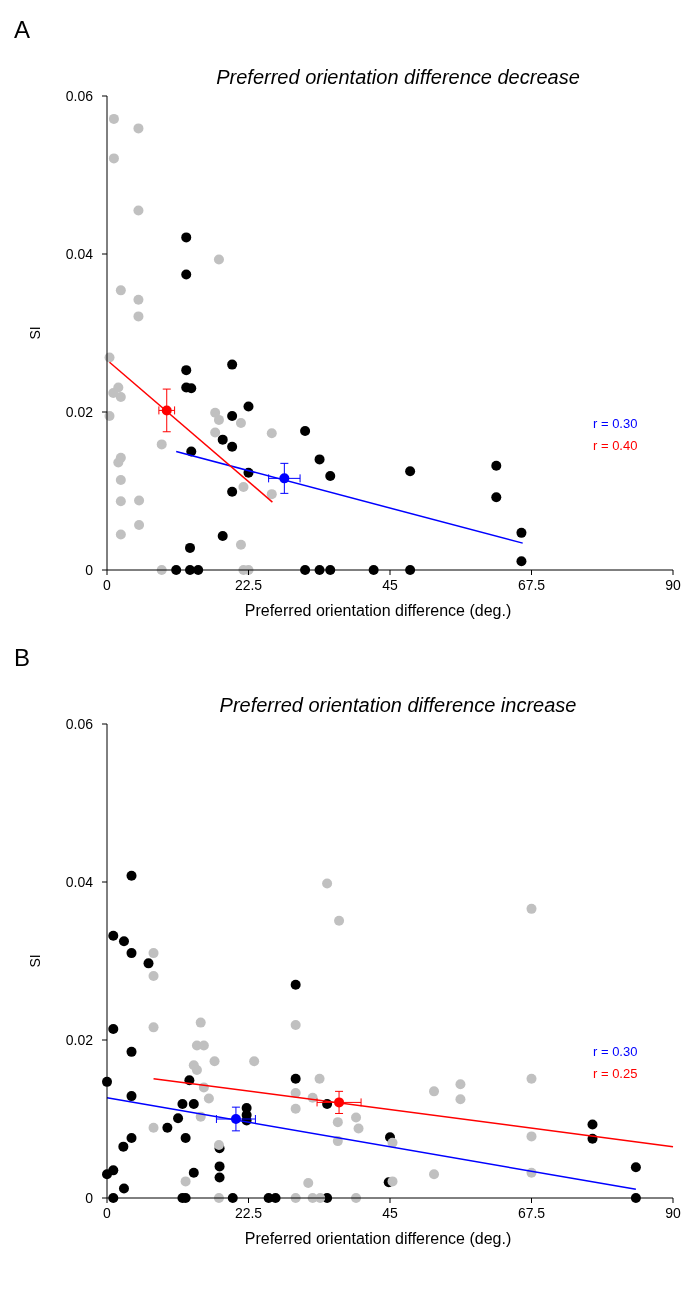  What do you see at coordinates (79, 882) in the screenshot?
I see `y-tick-label: 0.04` at bounding box center [79, 882].